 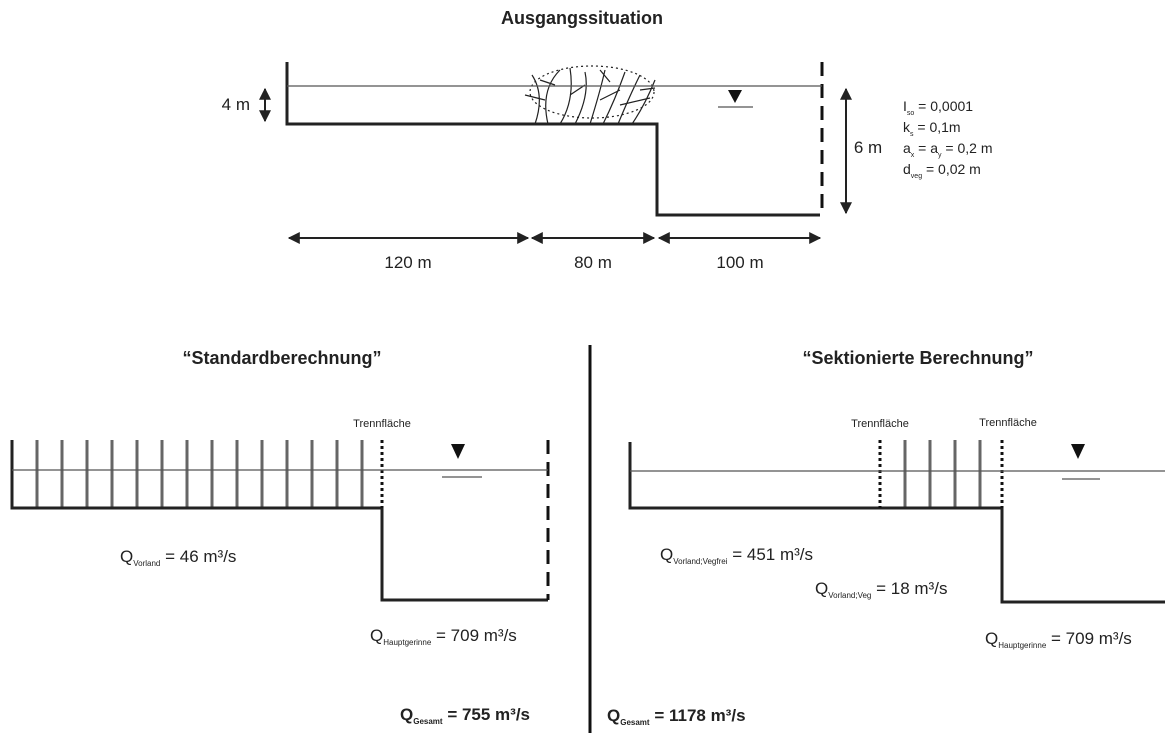 What do you see at coordinates (582, 18) in the screenshot?
I see `title: Ausgangssituation` at bounding box center [582, 18].